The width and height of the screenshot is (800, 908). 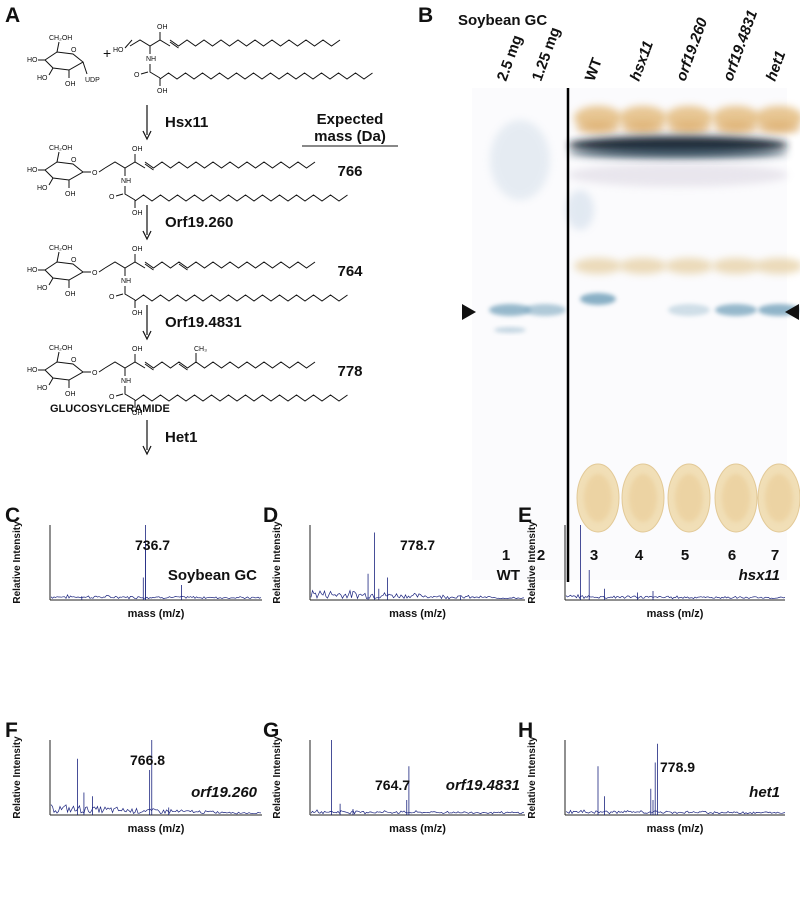 I want to click on lane-number: 5, so click(x=685, y=555).